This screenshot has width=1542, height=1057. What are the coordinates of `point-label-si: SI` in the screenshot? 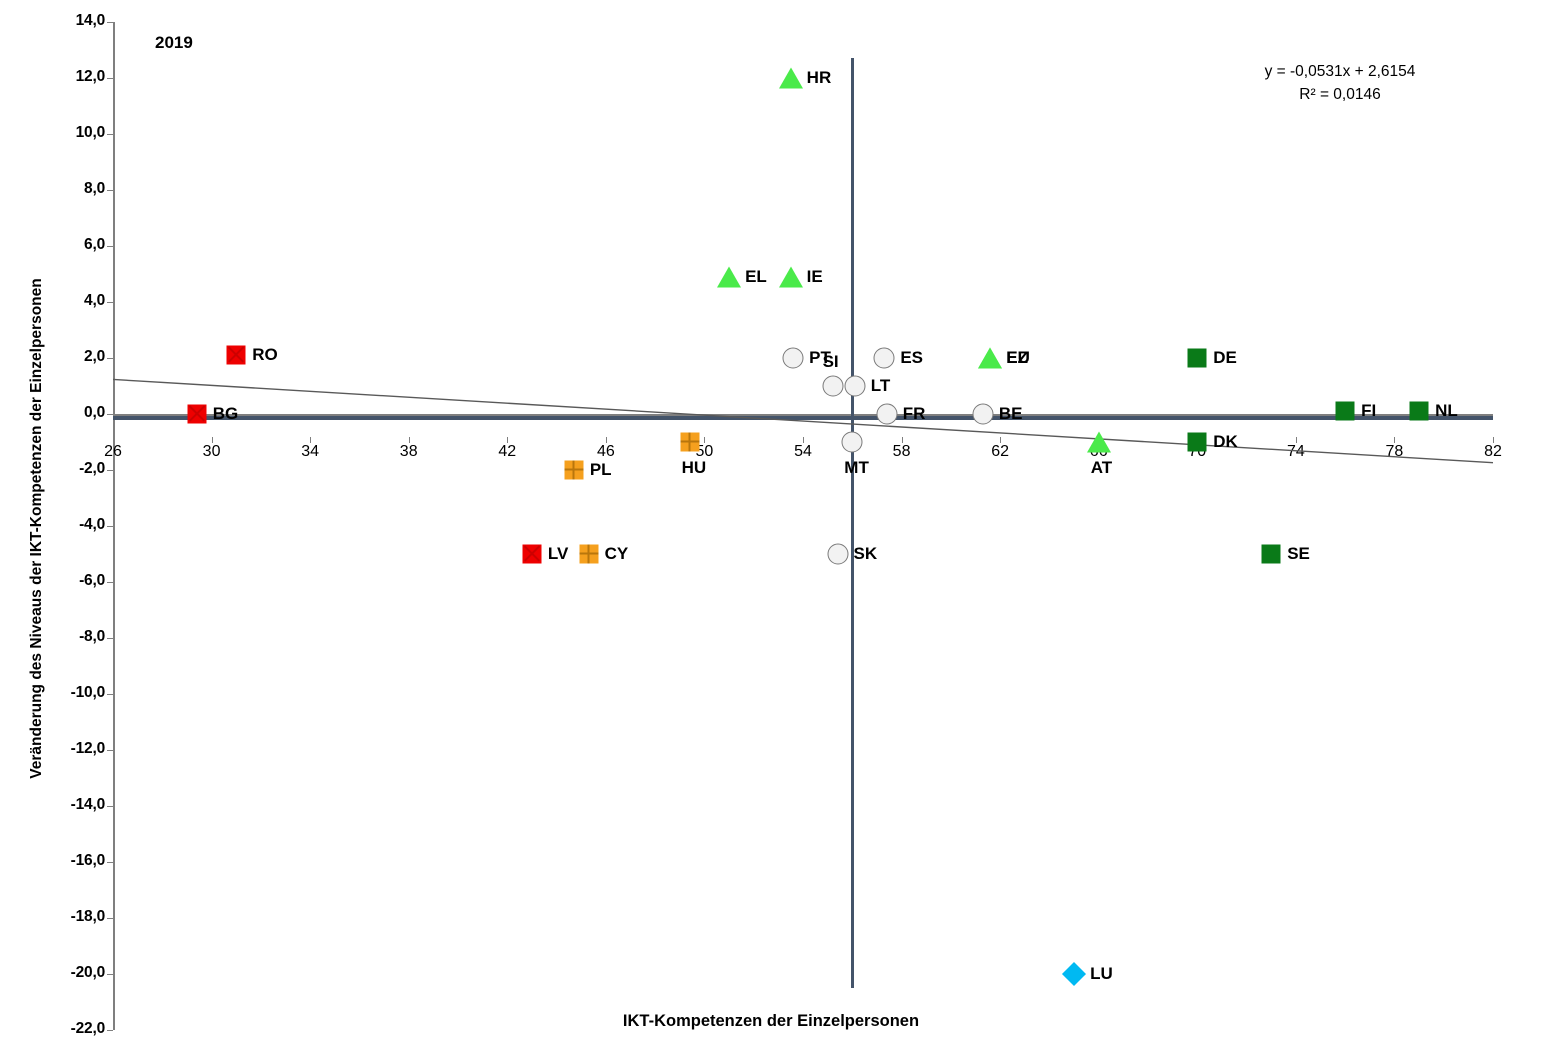 It's located at (830, 361).